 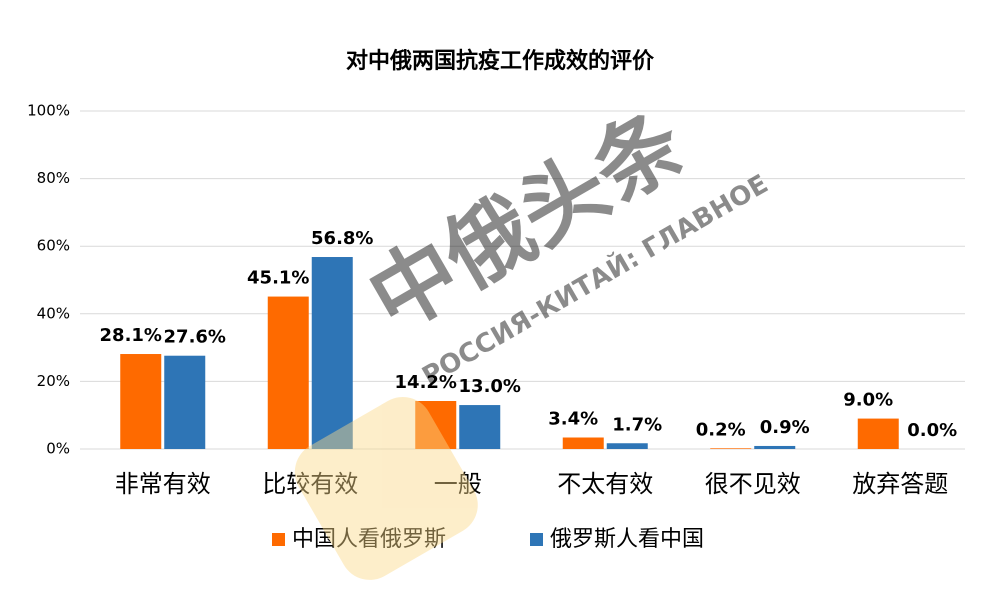 What do you see at coordinates (932, 430) in the screenshot?
I see `value-label: 0.0%` at bounding box center [932, 430].